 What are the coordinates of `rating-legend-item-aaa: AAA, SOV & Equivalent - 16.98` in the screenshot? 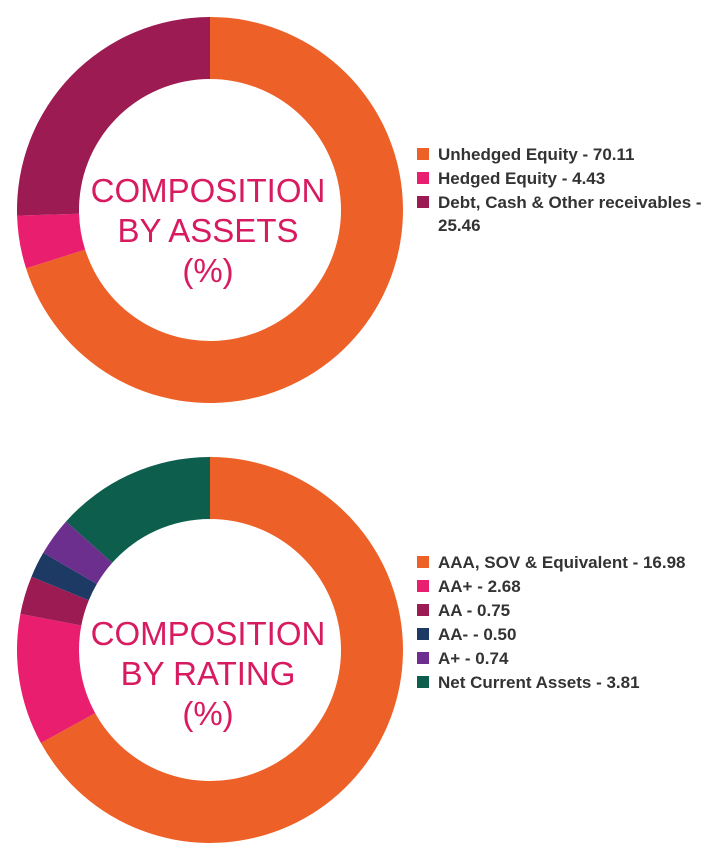 It's located at (567, 562).